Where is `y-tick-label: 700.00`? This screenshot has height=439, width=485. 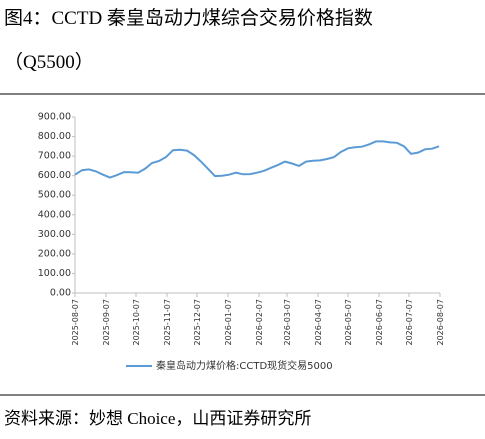 y-tick-label: 700.00 is located at coordinates (54, 156).